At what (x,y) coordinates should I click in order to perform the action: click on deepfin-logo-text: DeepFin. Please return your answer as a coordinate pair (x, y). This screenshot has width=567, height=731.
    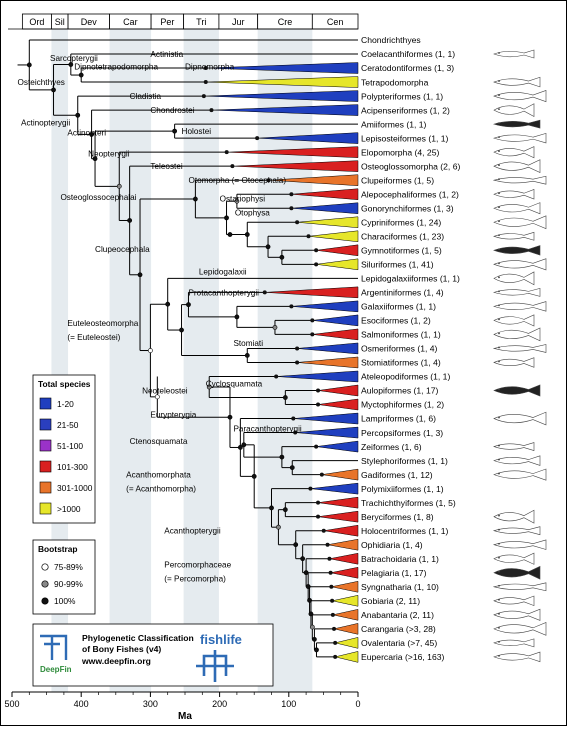
    Looking at the image, I should click on (56, 669).